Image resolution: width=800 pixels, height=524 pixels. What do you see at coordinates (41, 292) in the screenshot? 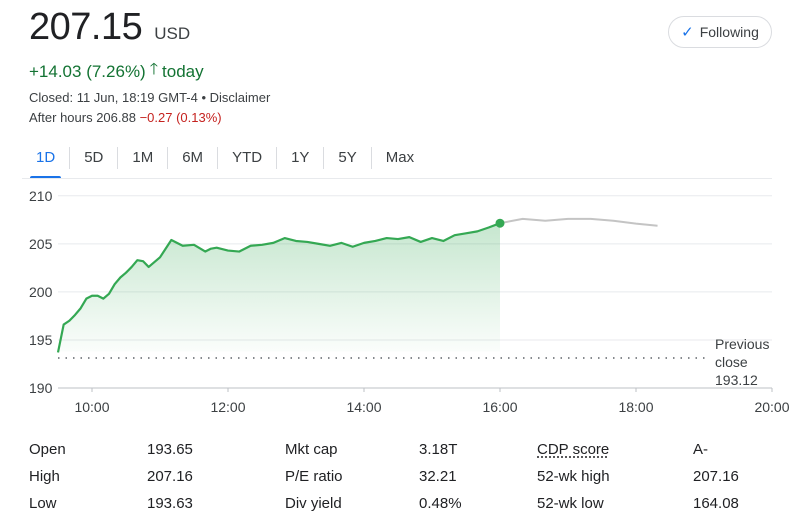
I see `y-tick-label: 200` at bounding box center [41, 292].